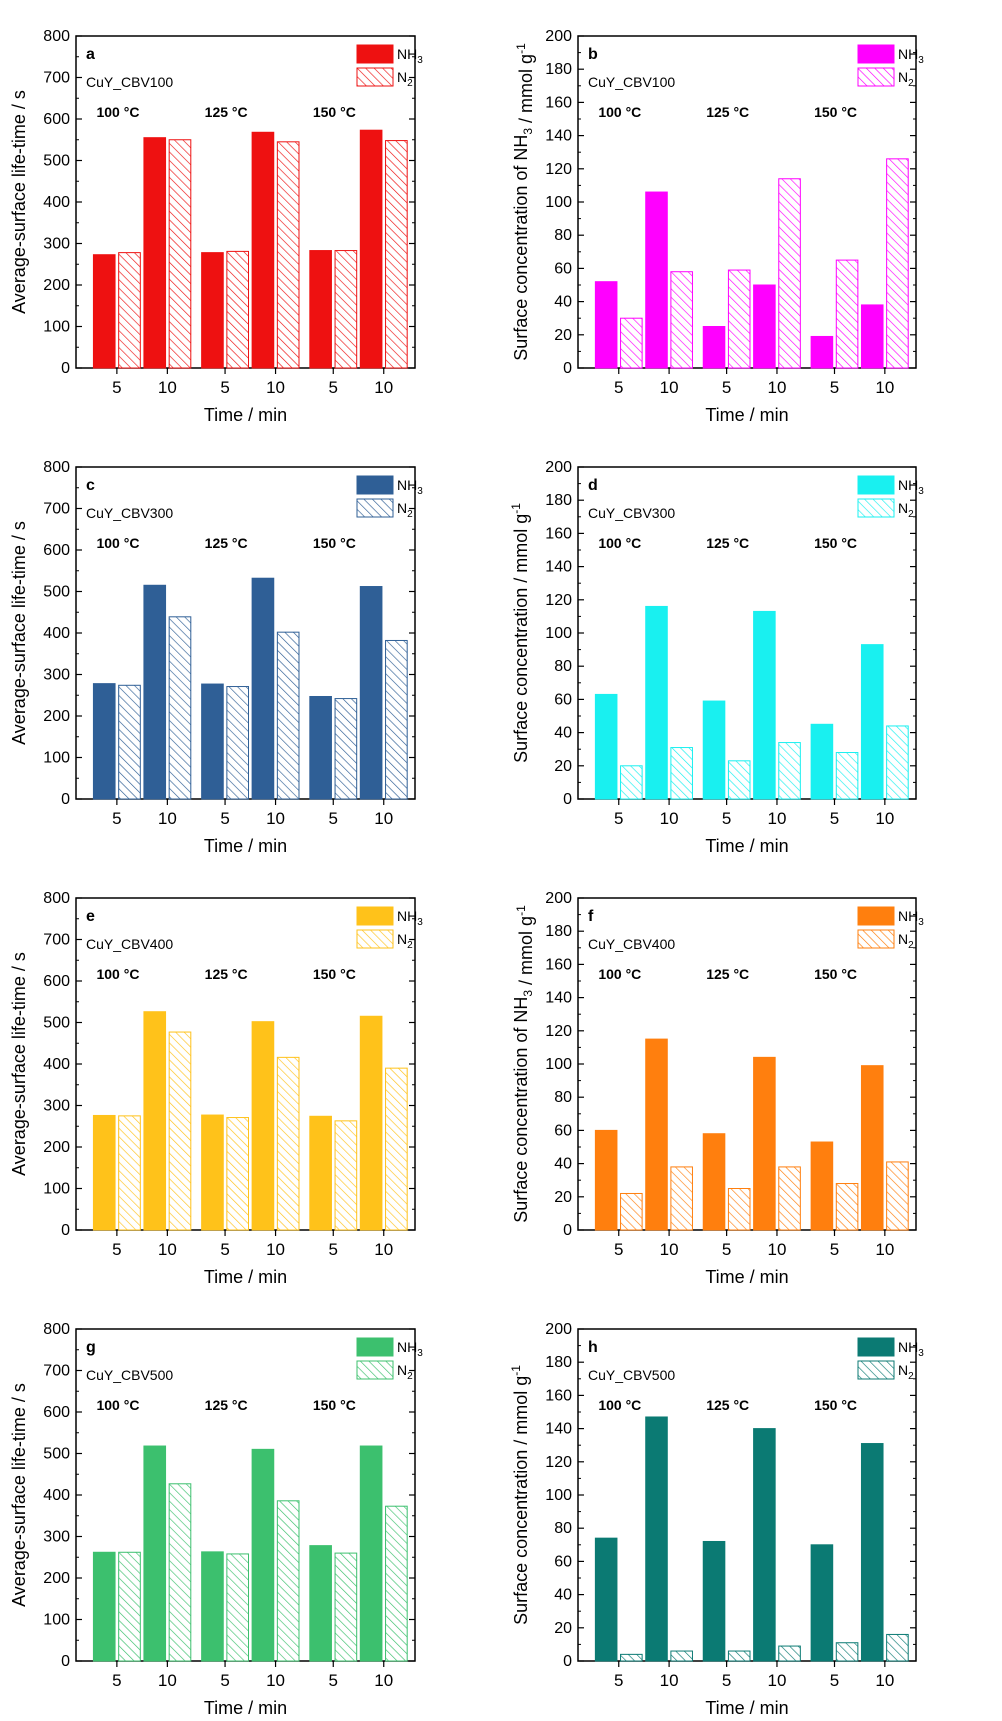  I want to click on sample-label: CuY_CBV400, so click(129, 944).